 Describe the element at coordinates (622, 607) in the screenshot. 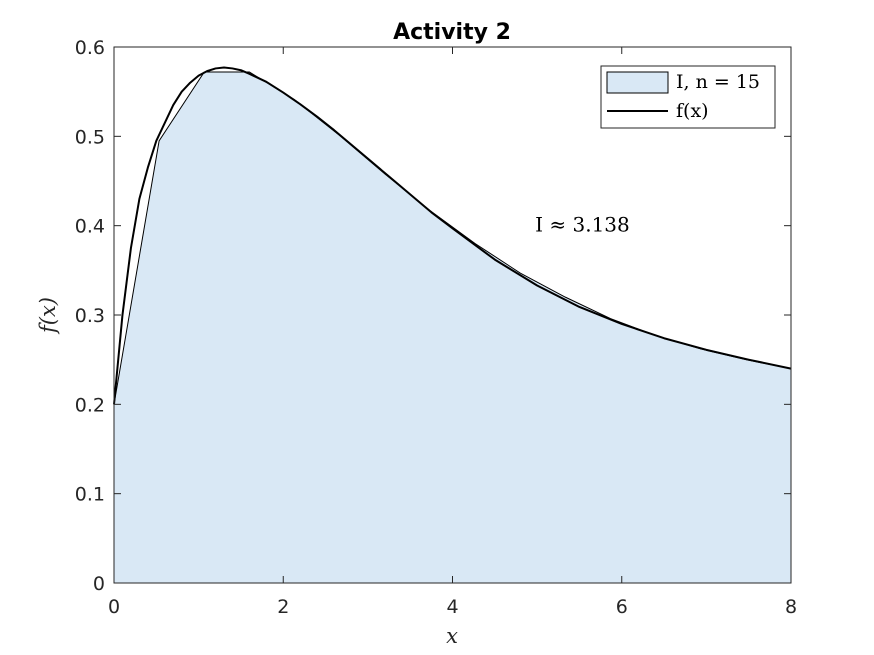

I see `x-tick-label: 6` at that location.